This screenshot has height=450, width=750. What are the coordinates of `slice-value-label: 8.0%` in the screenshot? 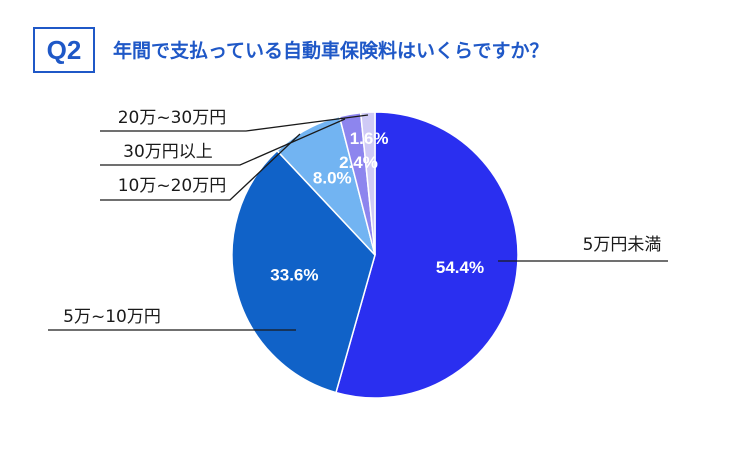 It's located at (332, 177).